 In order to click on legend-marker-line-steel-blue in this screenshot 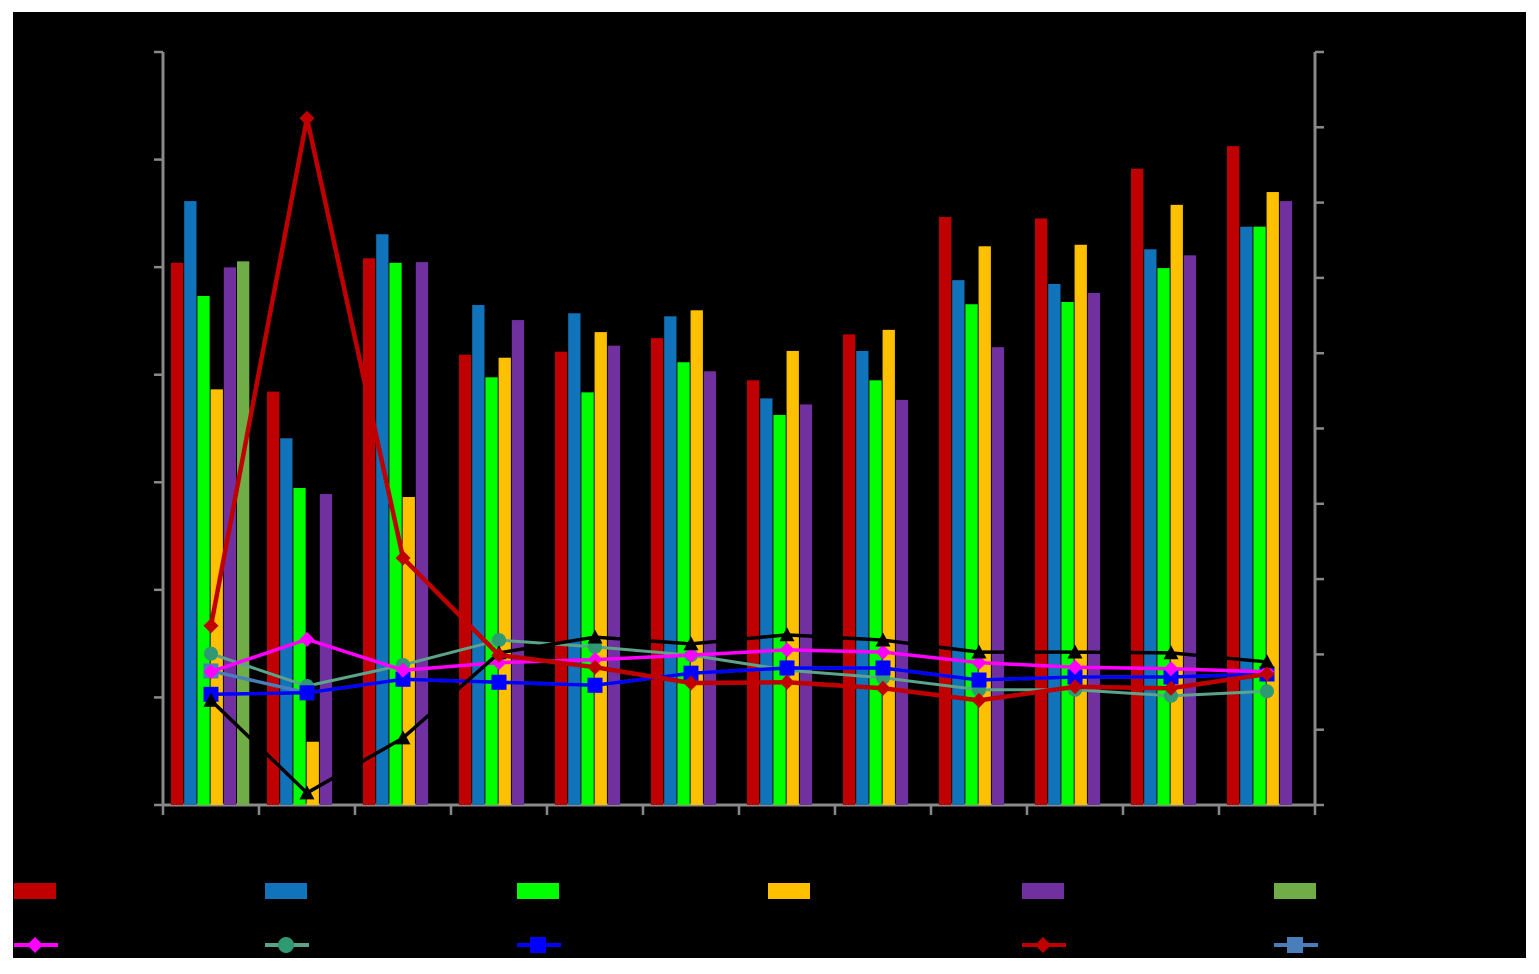, I will do `click(1295, 945)`.